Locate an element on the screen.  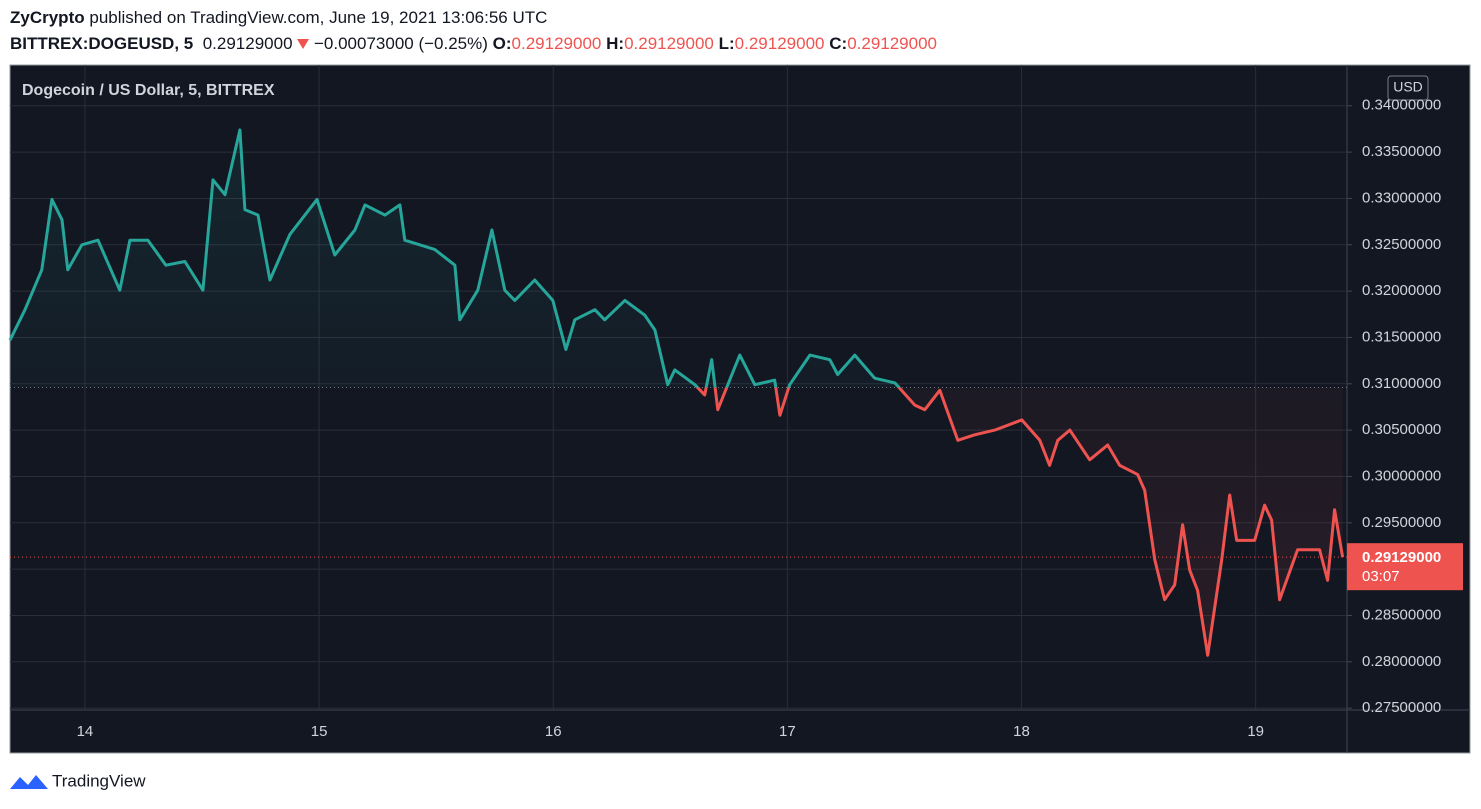
x-tick-label: 17 is located at coordinates (787, 731).